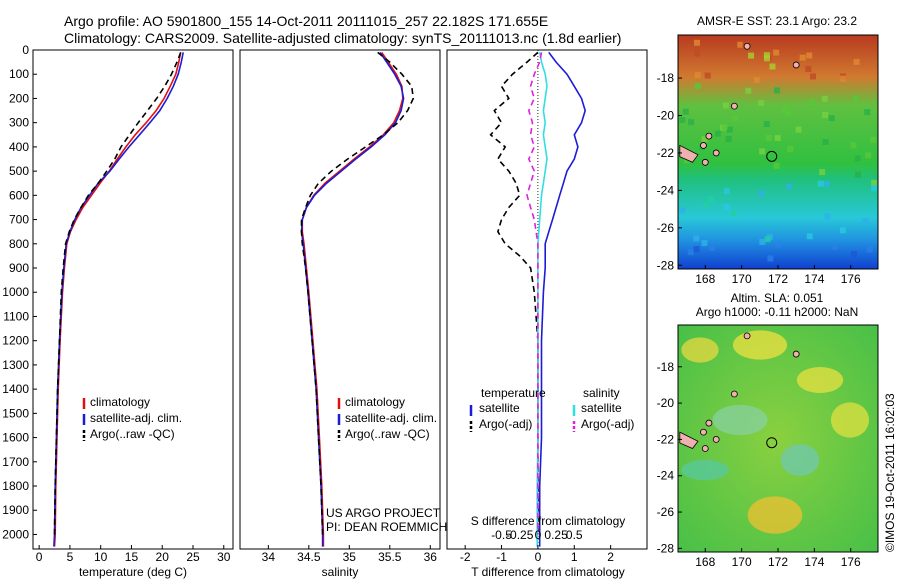 This screenshot has width=900, height=580. I want to click on x-tick-label: 30, so click(224, 557).